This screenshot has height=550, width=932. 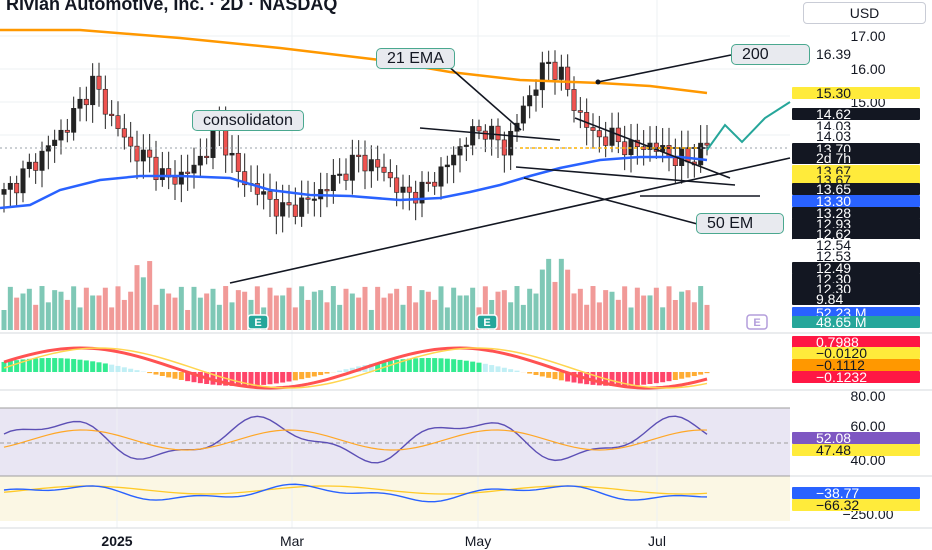 What do you see at coordinates (867, 36) in the screenshot?
I see `y-tick-label: 17.00` at bounding box center [867, 36].